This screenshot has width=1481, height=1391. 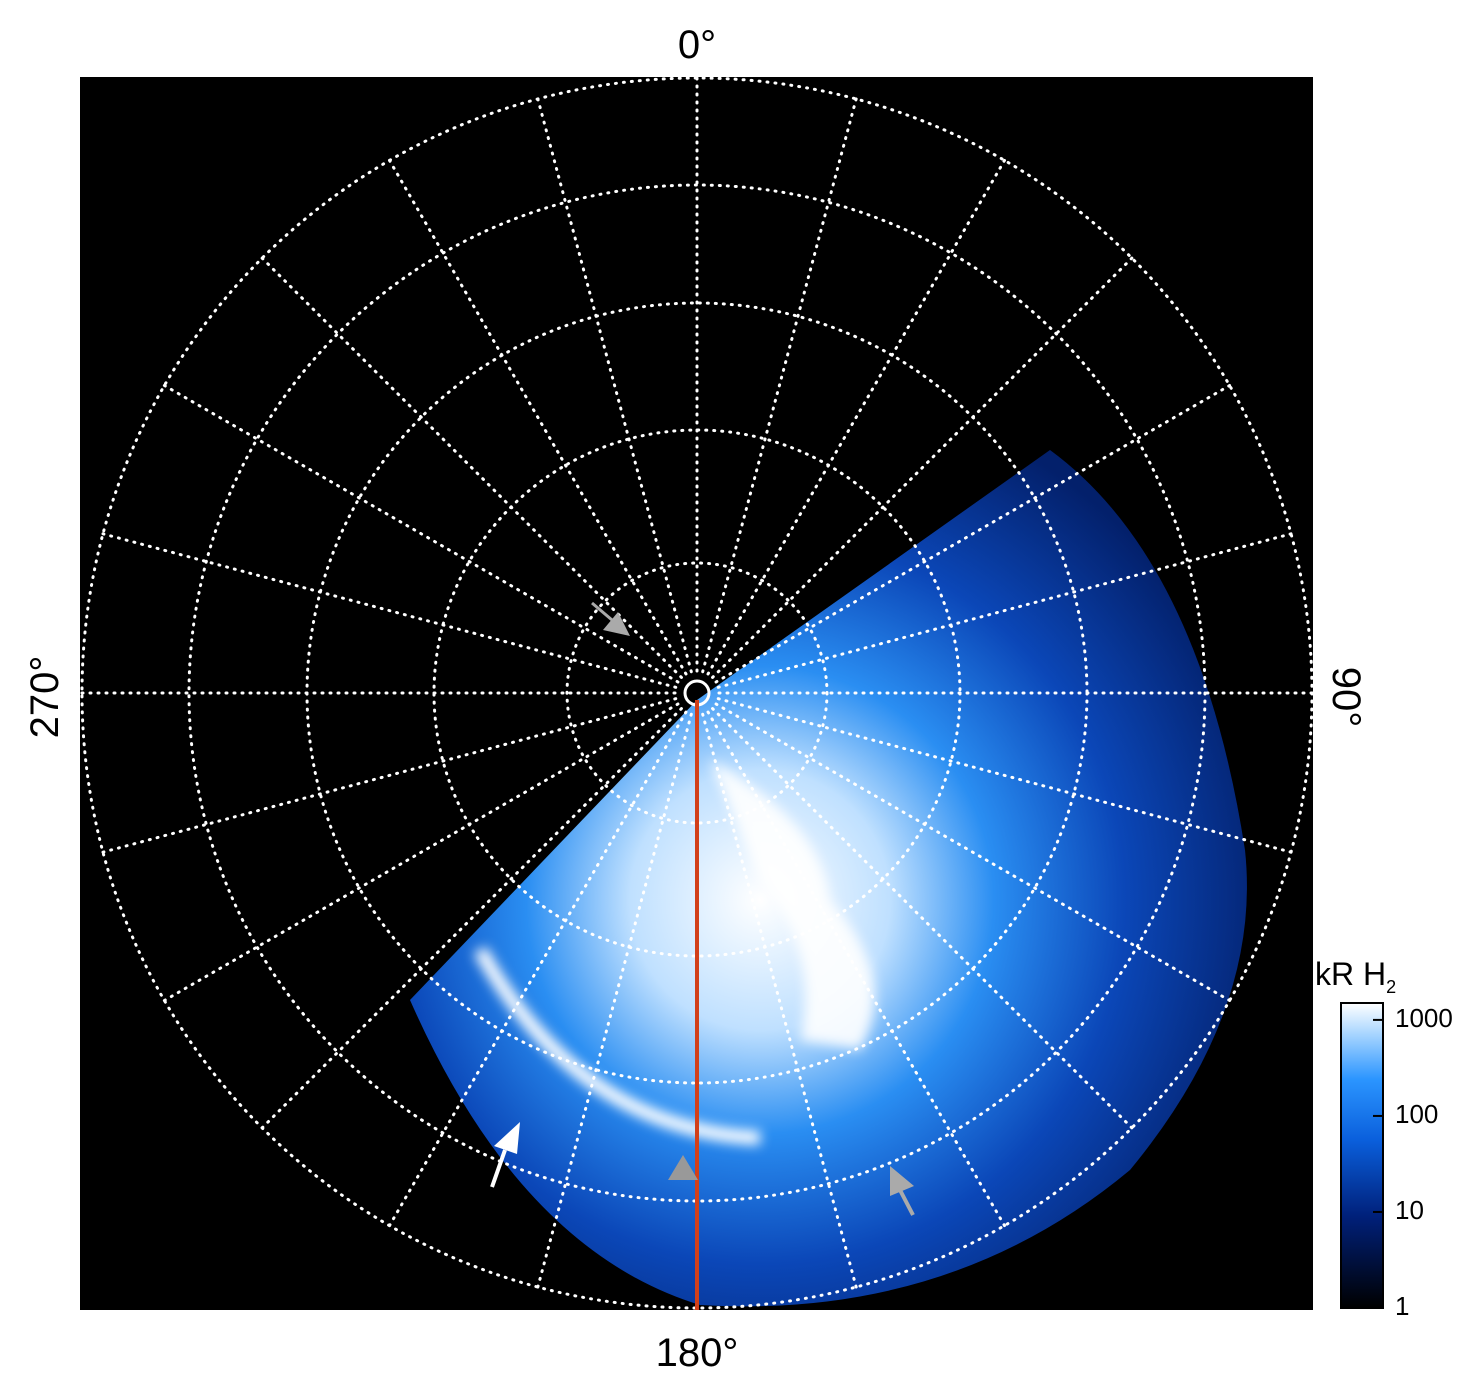 I want to click on arrows, so click(x=702, y=908).